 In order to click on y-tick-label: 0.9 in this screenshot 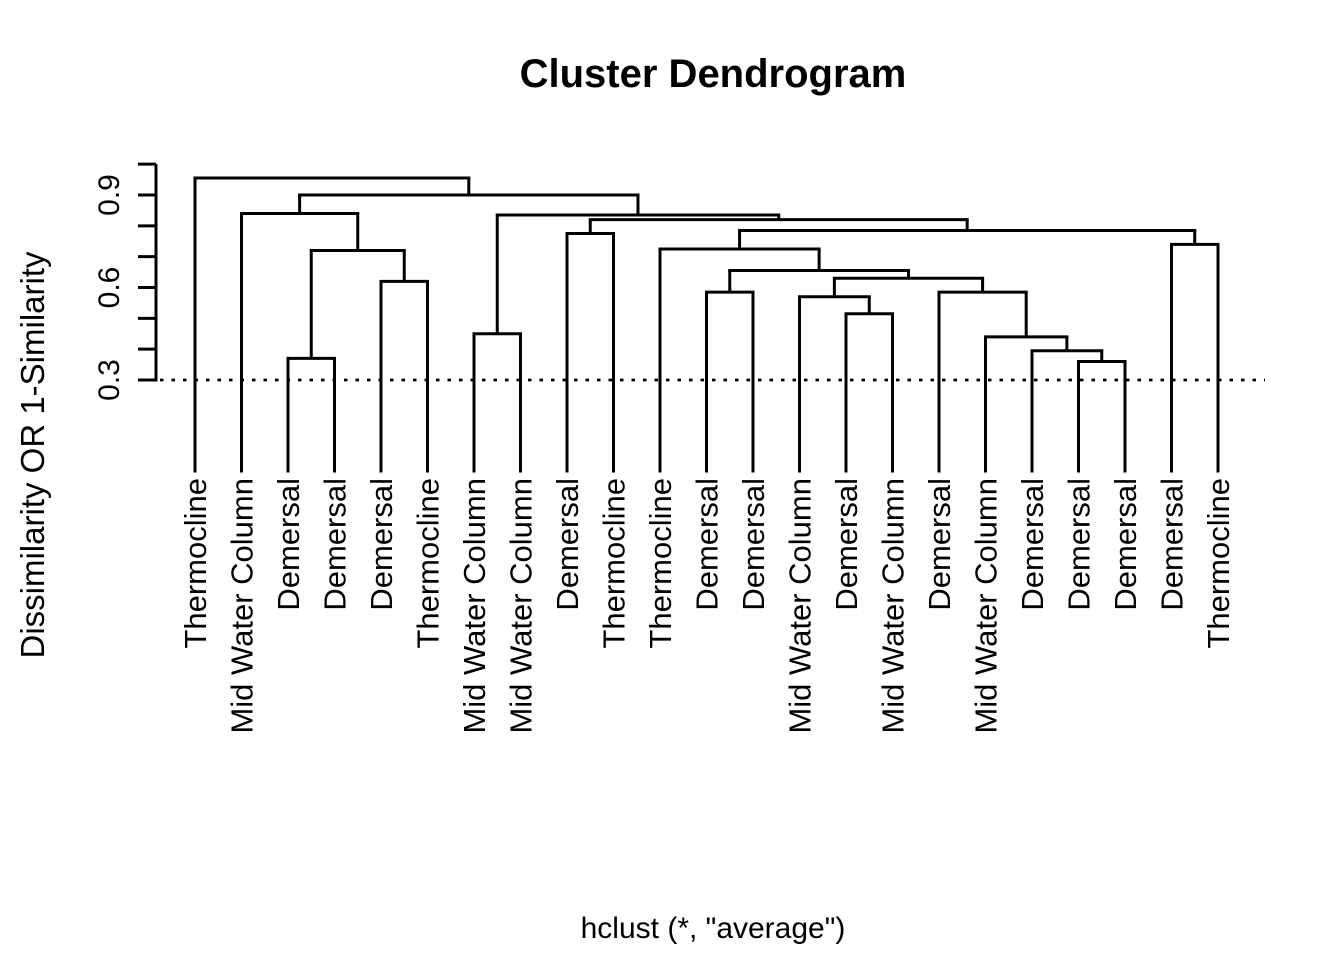, I will do `click(109, 195)`.